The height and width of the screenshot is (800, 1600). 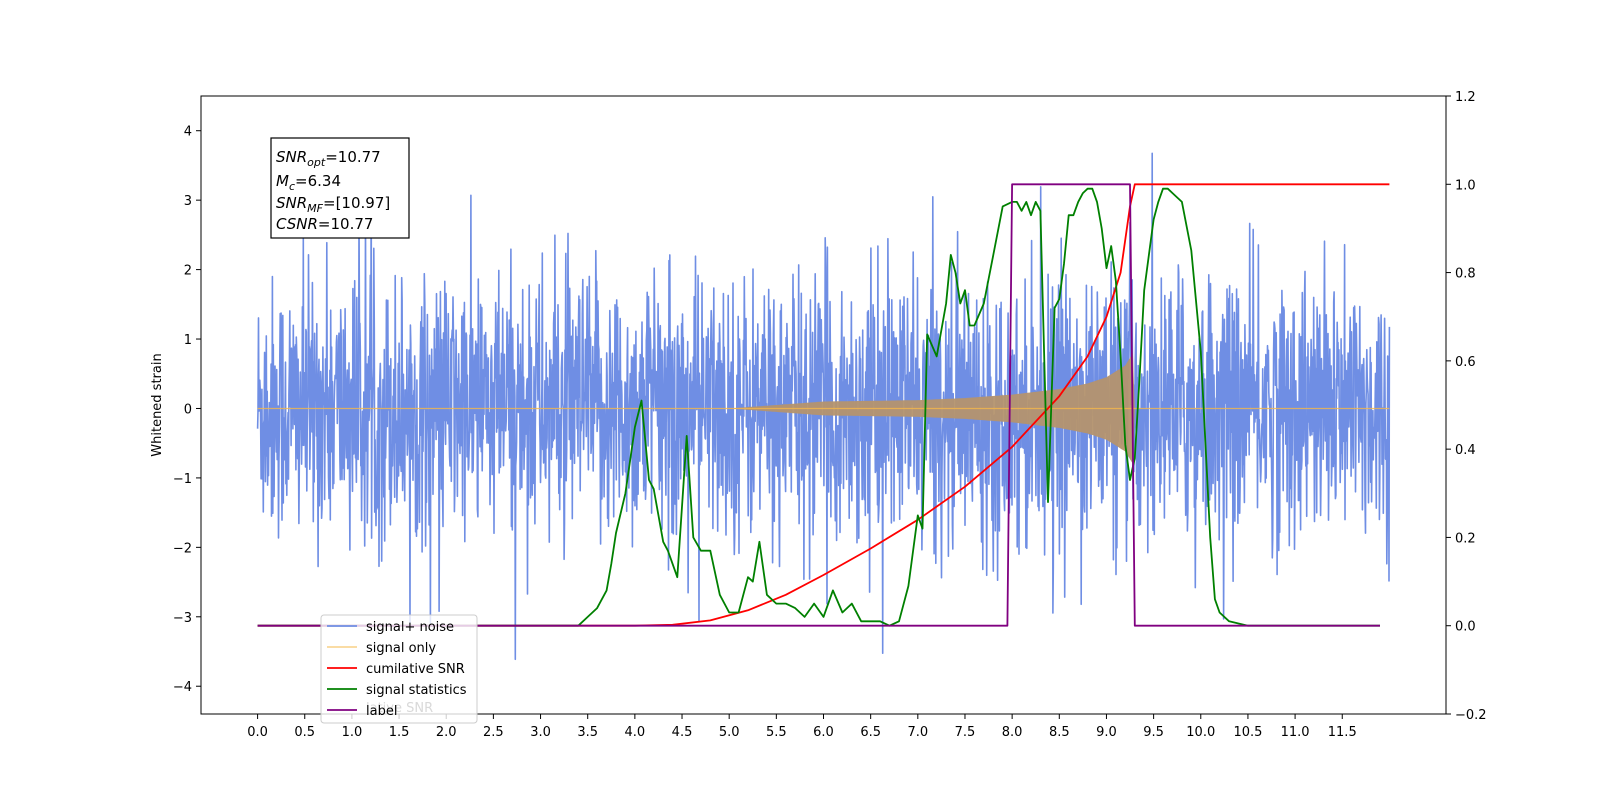 What do you see at coordinates (1200, 732) in the screenshot?
I see `x-tick-label: 10.0` at bounding box center [1200, 732].